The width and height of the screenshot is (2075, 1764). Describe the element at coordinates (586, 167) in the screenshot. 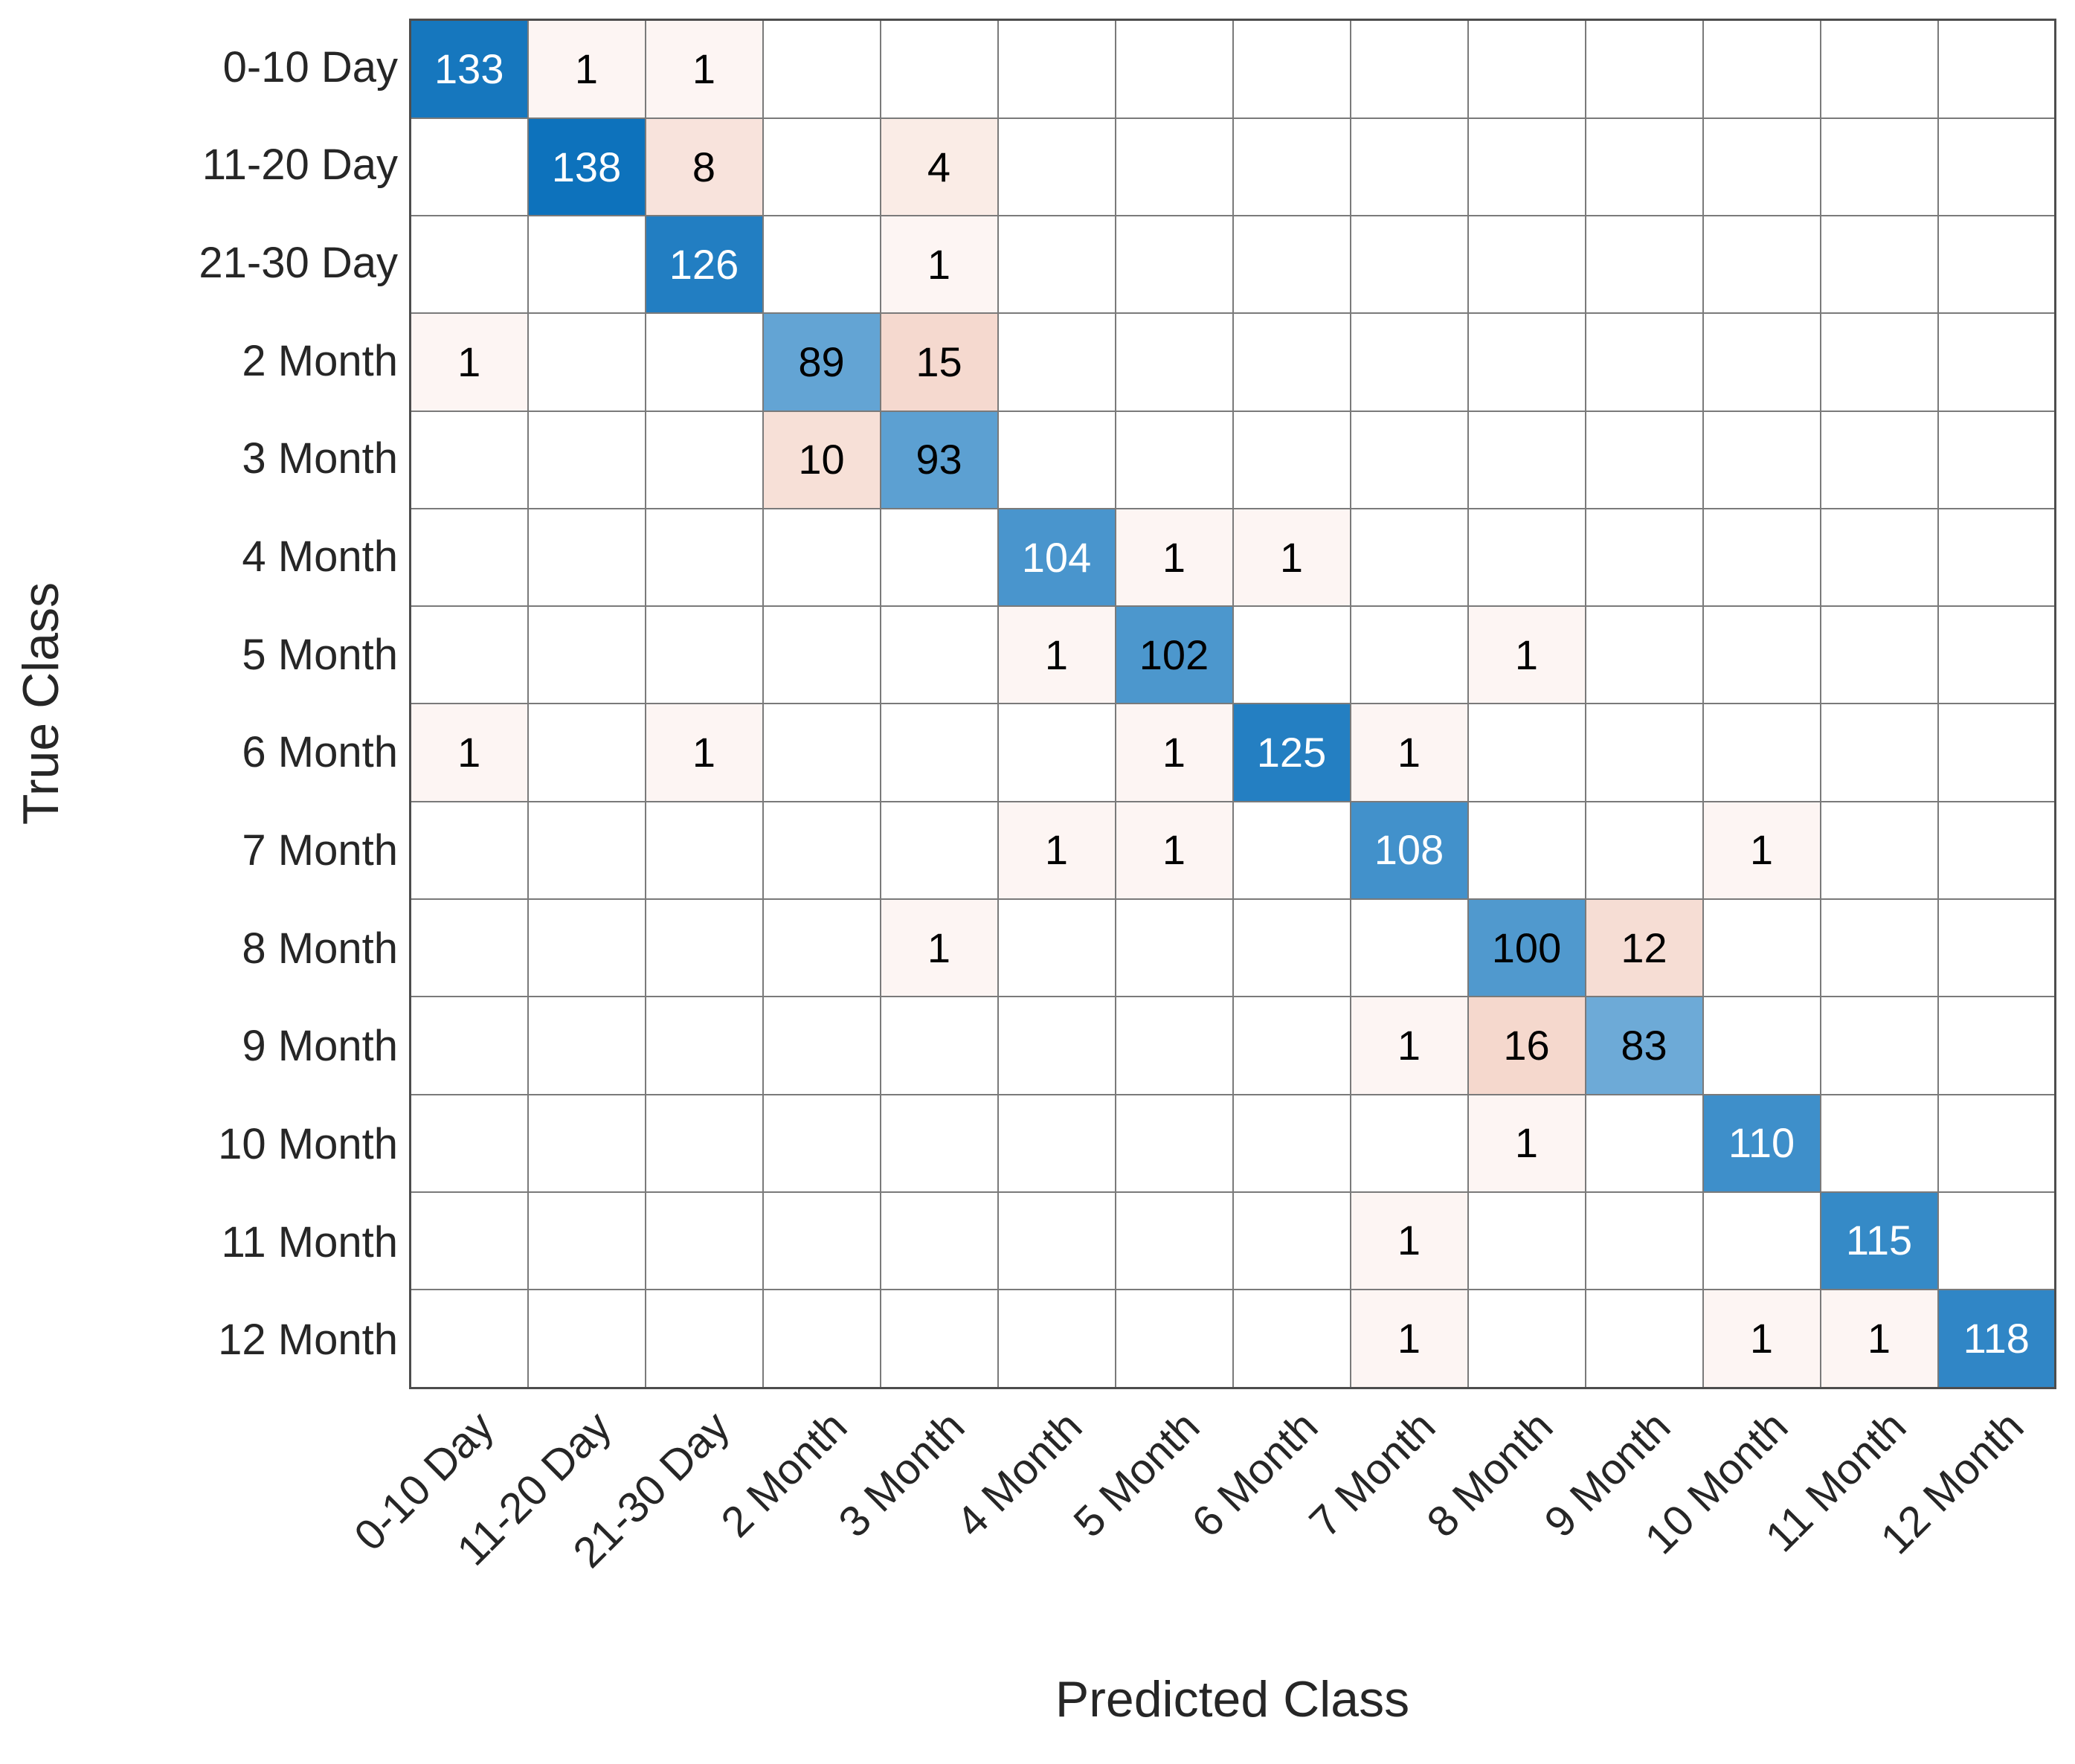

I see `matrix-cell: 138` at that location.